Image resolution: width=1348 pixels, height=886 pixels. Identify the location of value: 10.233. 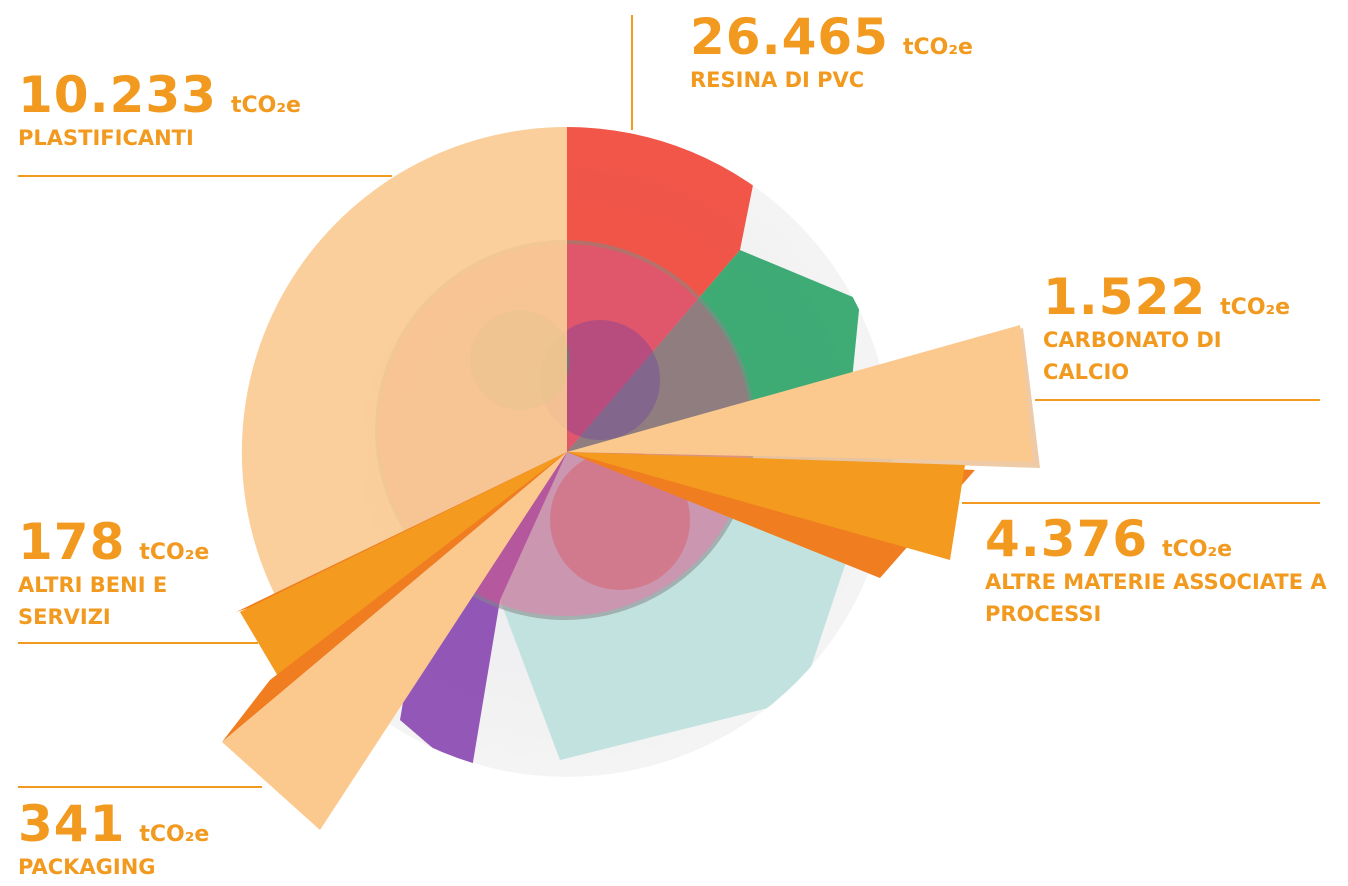
(117, 95).